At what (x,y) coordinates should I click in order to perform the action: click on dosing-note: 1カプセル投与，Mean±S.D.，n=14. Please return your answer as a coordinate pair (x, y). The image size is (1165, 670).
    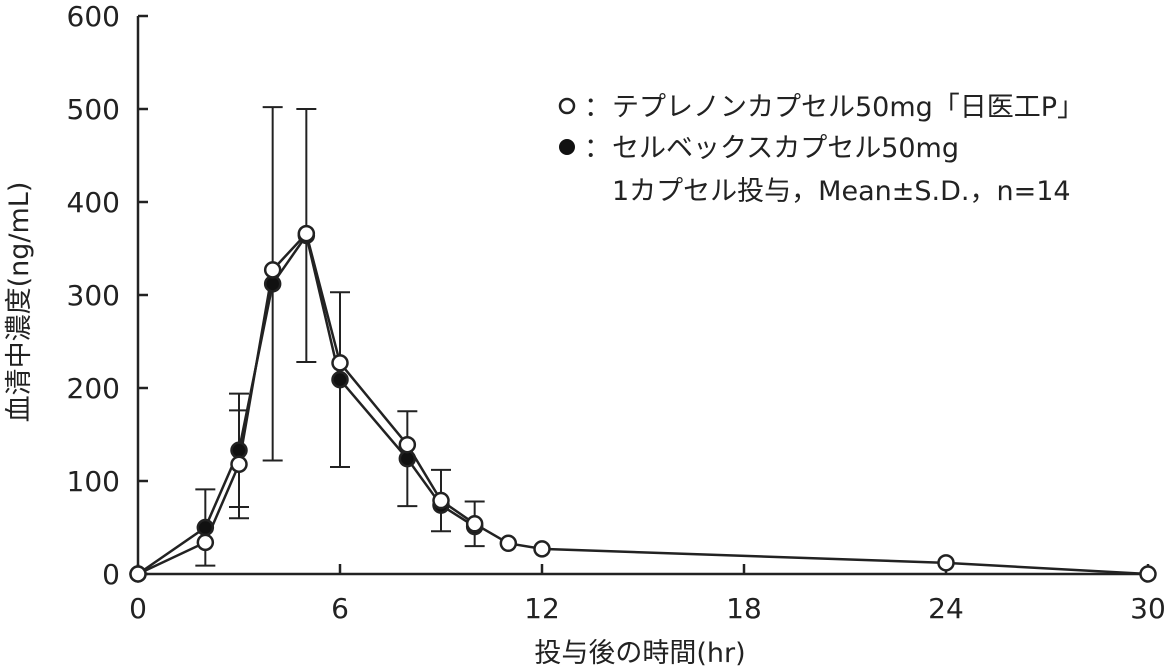
    Looking at the image, I should click on (841, 191).